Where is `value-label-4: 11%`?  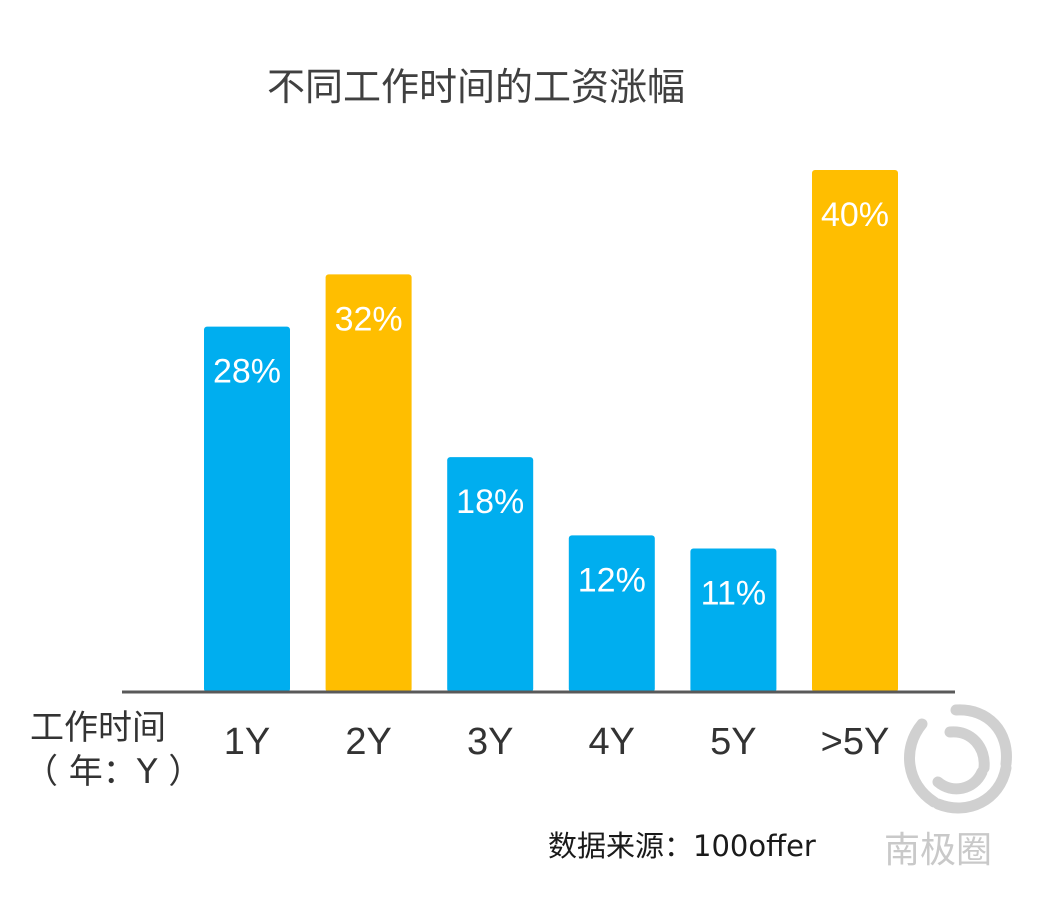
value-label-4: 11% is located at coordinates (734, 594).